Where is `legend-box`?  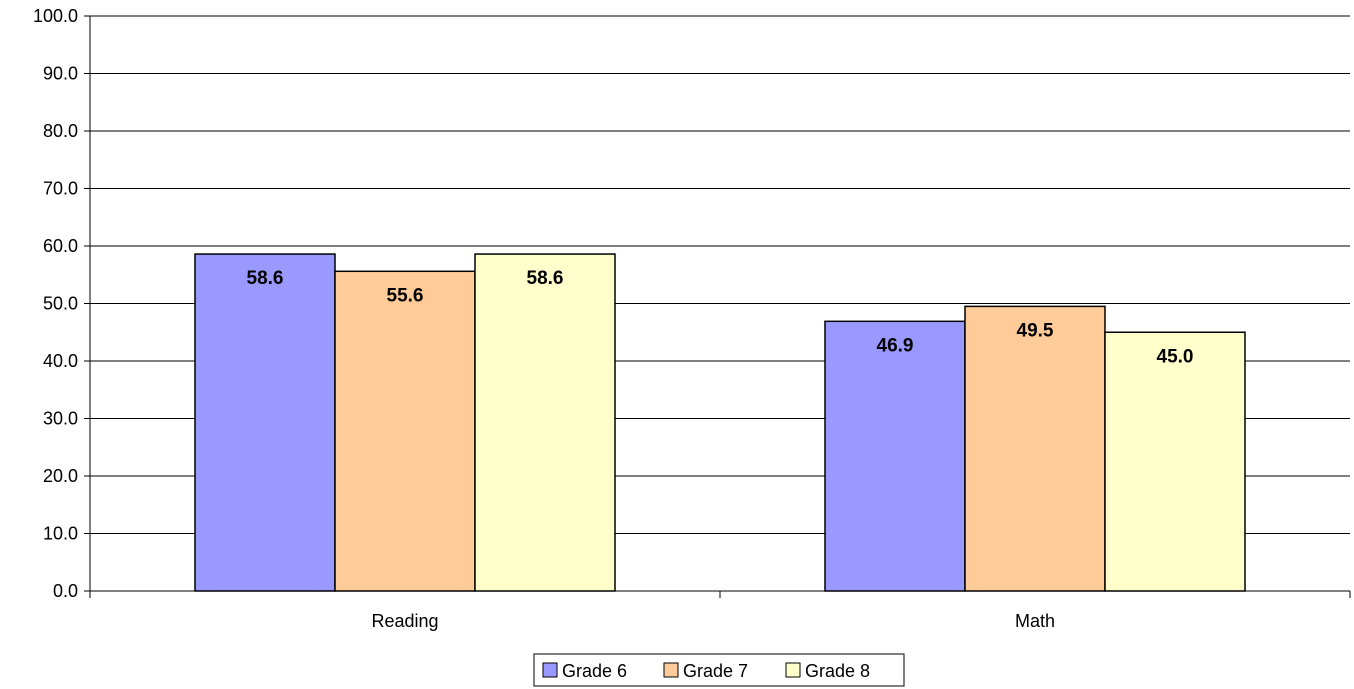 legend-box is located at coordinates (719, 670).